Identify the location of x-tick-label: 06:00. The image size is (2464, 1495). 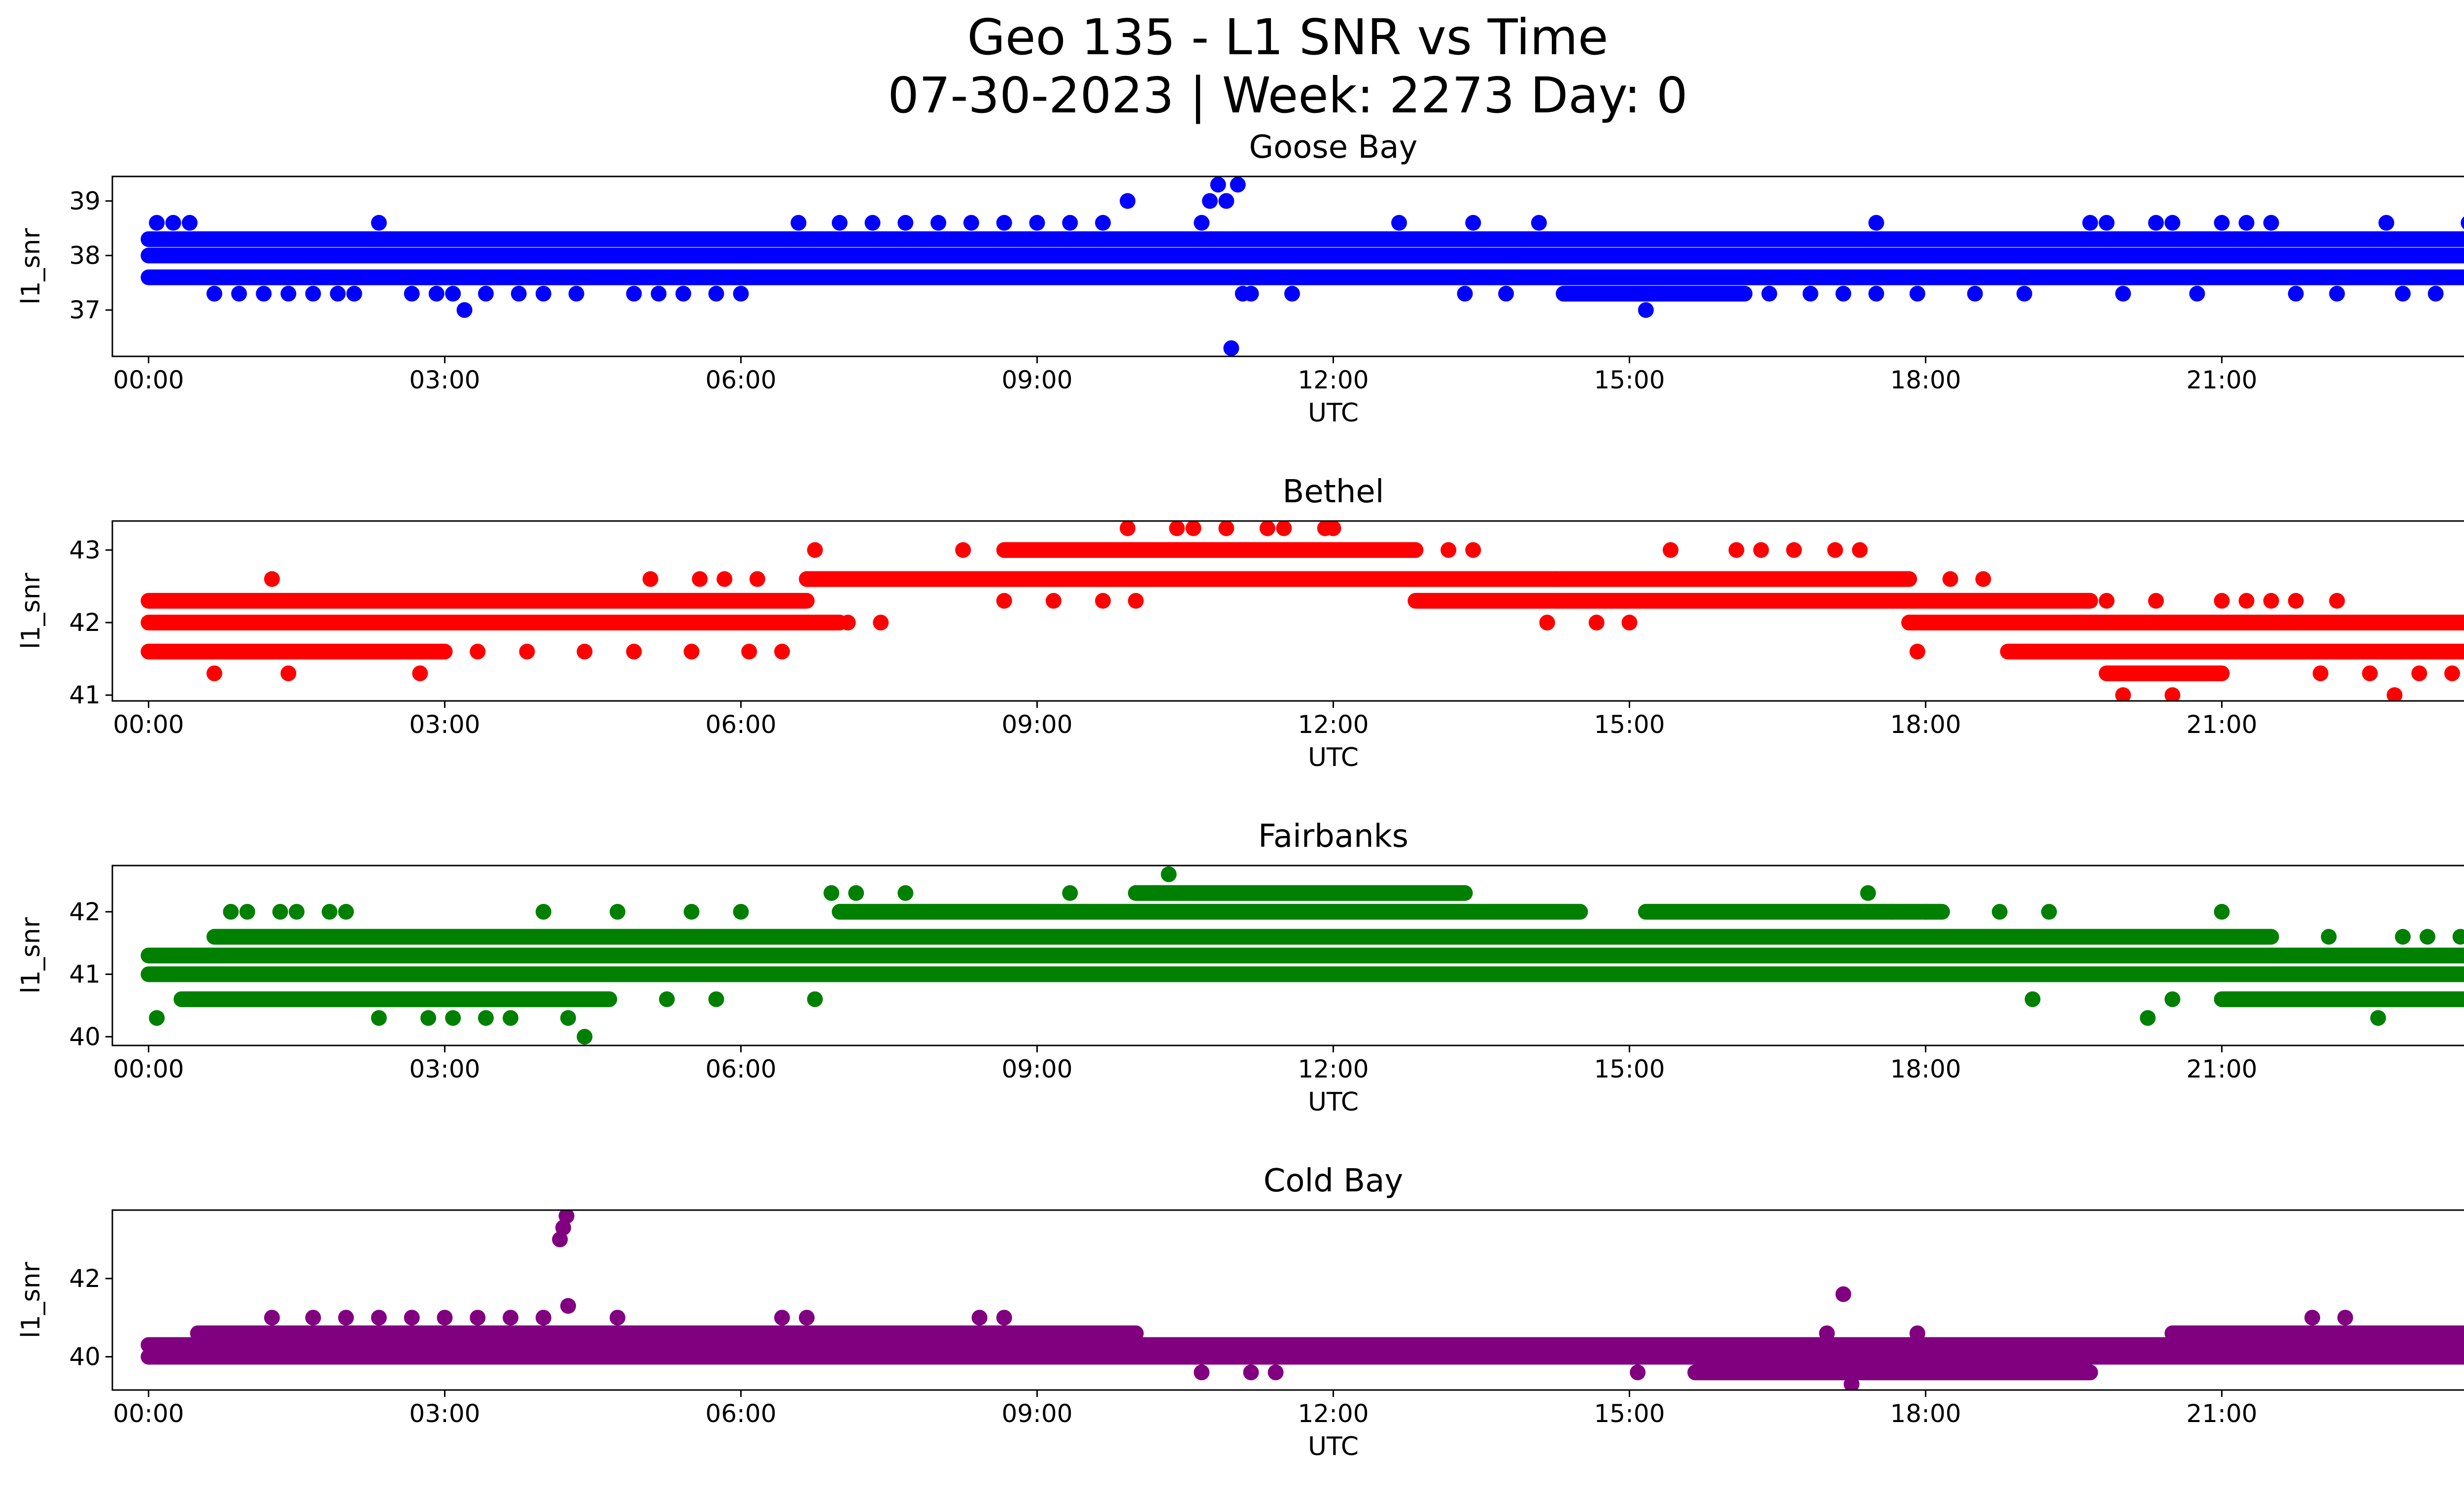
(740, 724).